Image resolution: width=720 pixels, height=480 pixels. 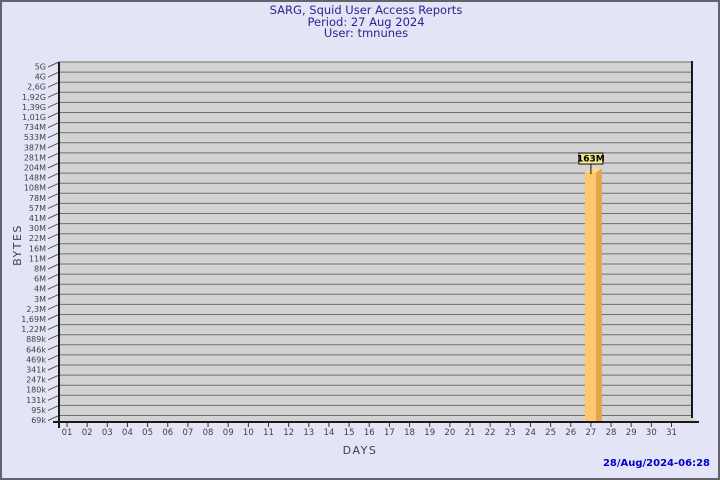 I want to click on y-tick-label: 30M, so click(x=37, y=228).